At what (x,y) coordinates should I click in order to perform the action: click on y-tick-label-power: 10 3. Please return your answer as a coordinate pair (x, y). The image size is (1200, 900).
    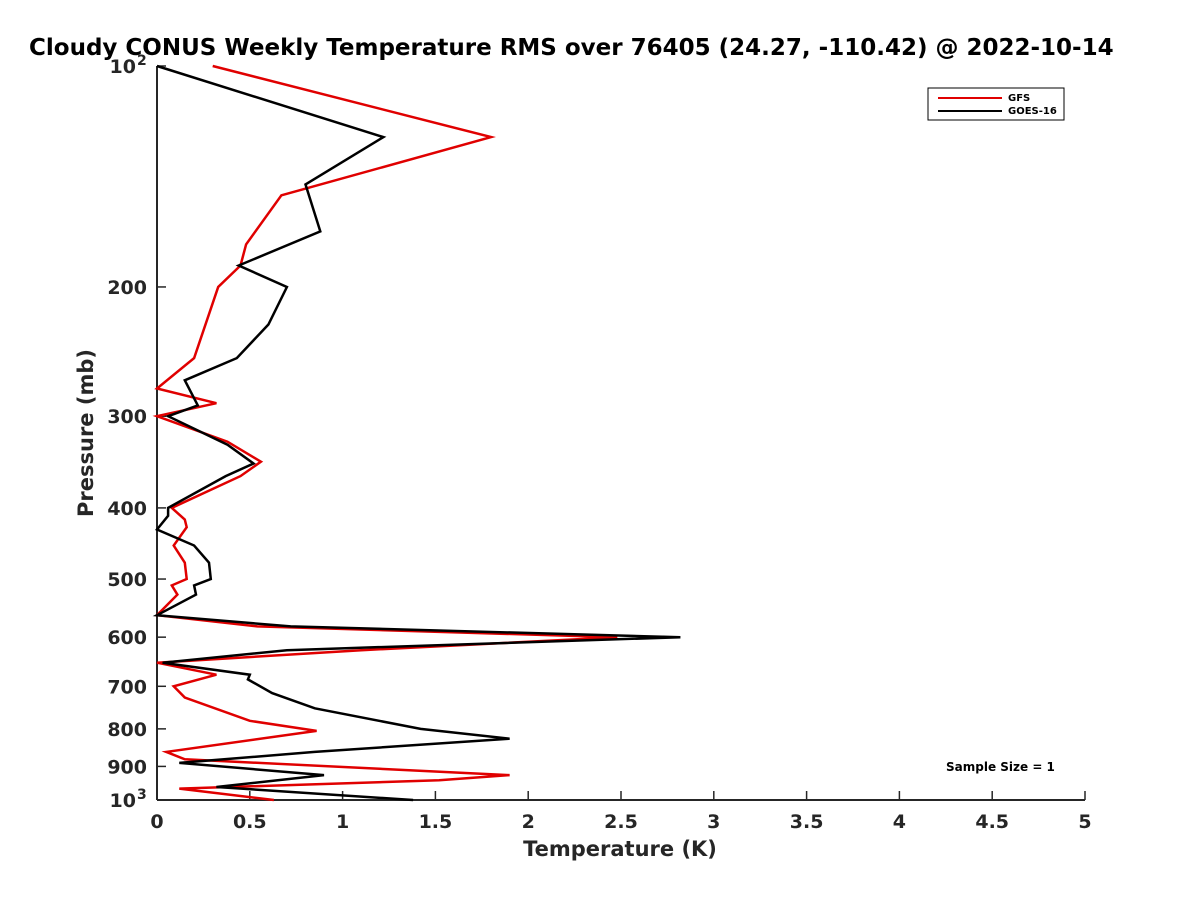
    Looking at the image, I should click on (128, 799).